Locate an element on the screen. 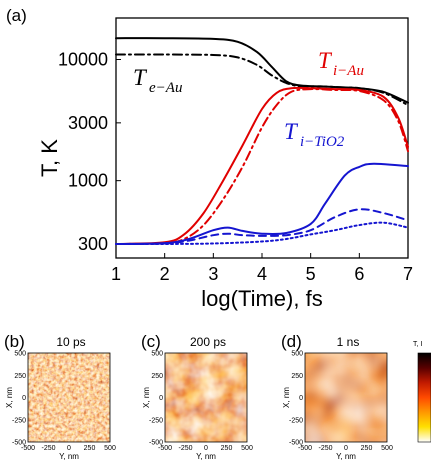 Image resolution: width=431 pixels, height=475 pixels. annotation-te-au-main: T is located at coordinates (140, 77).